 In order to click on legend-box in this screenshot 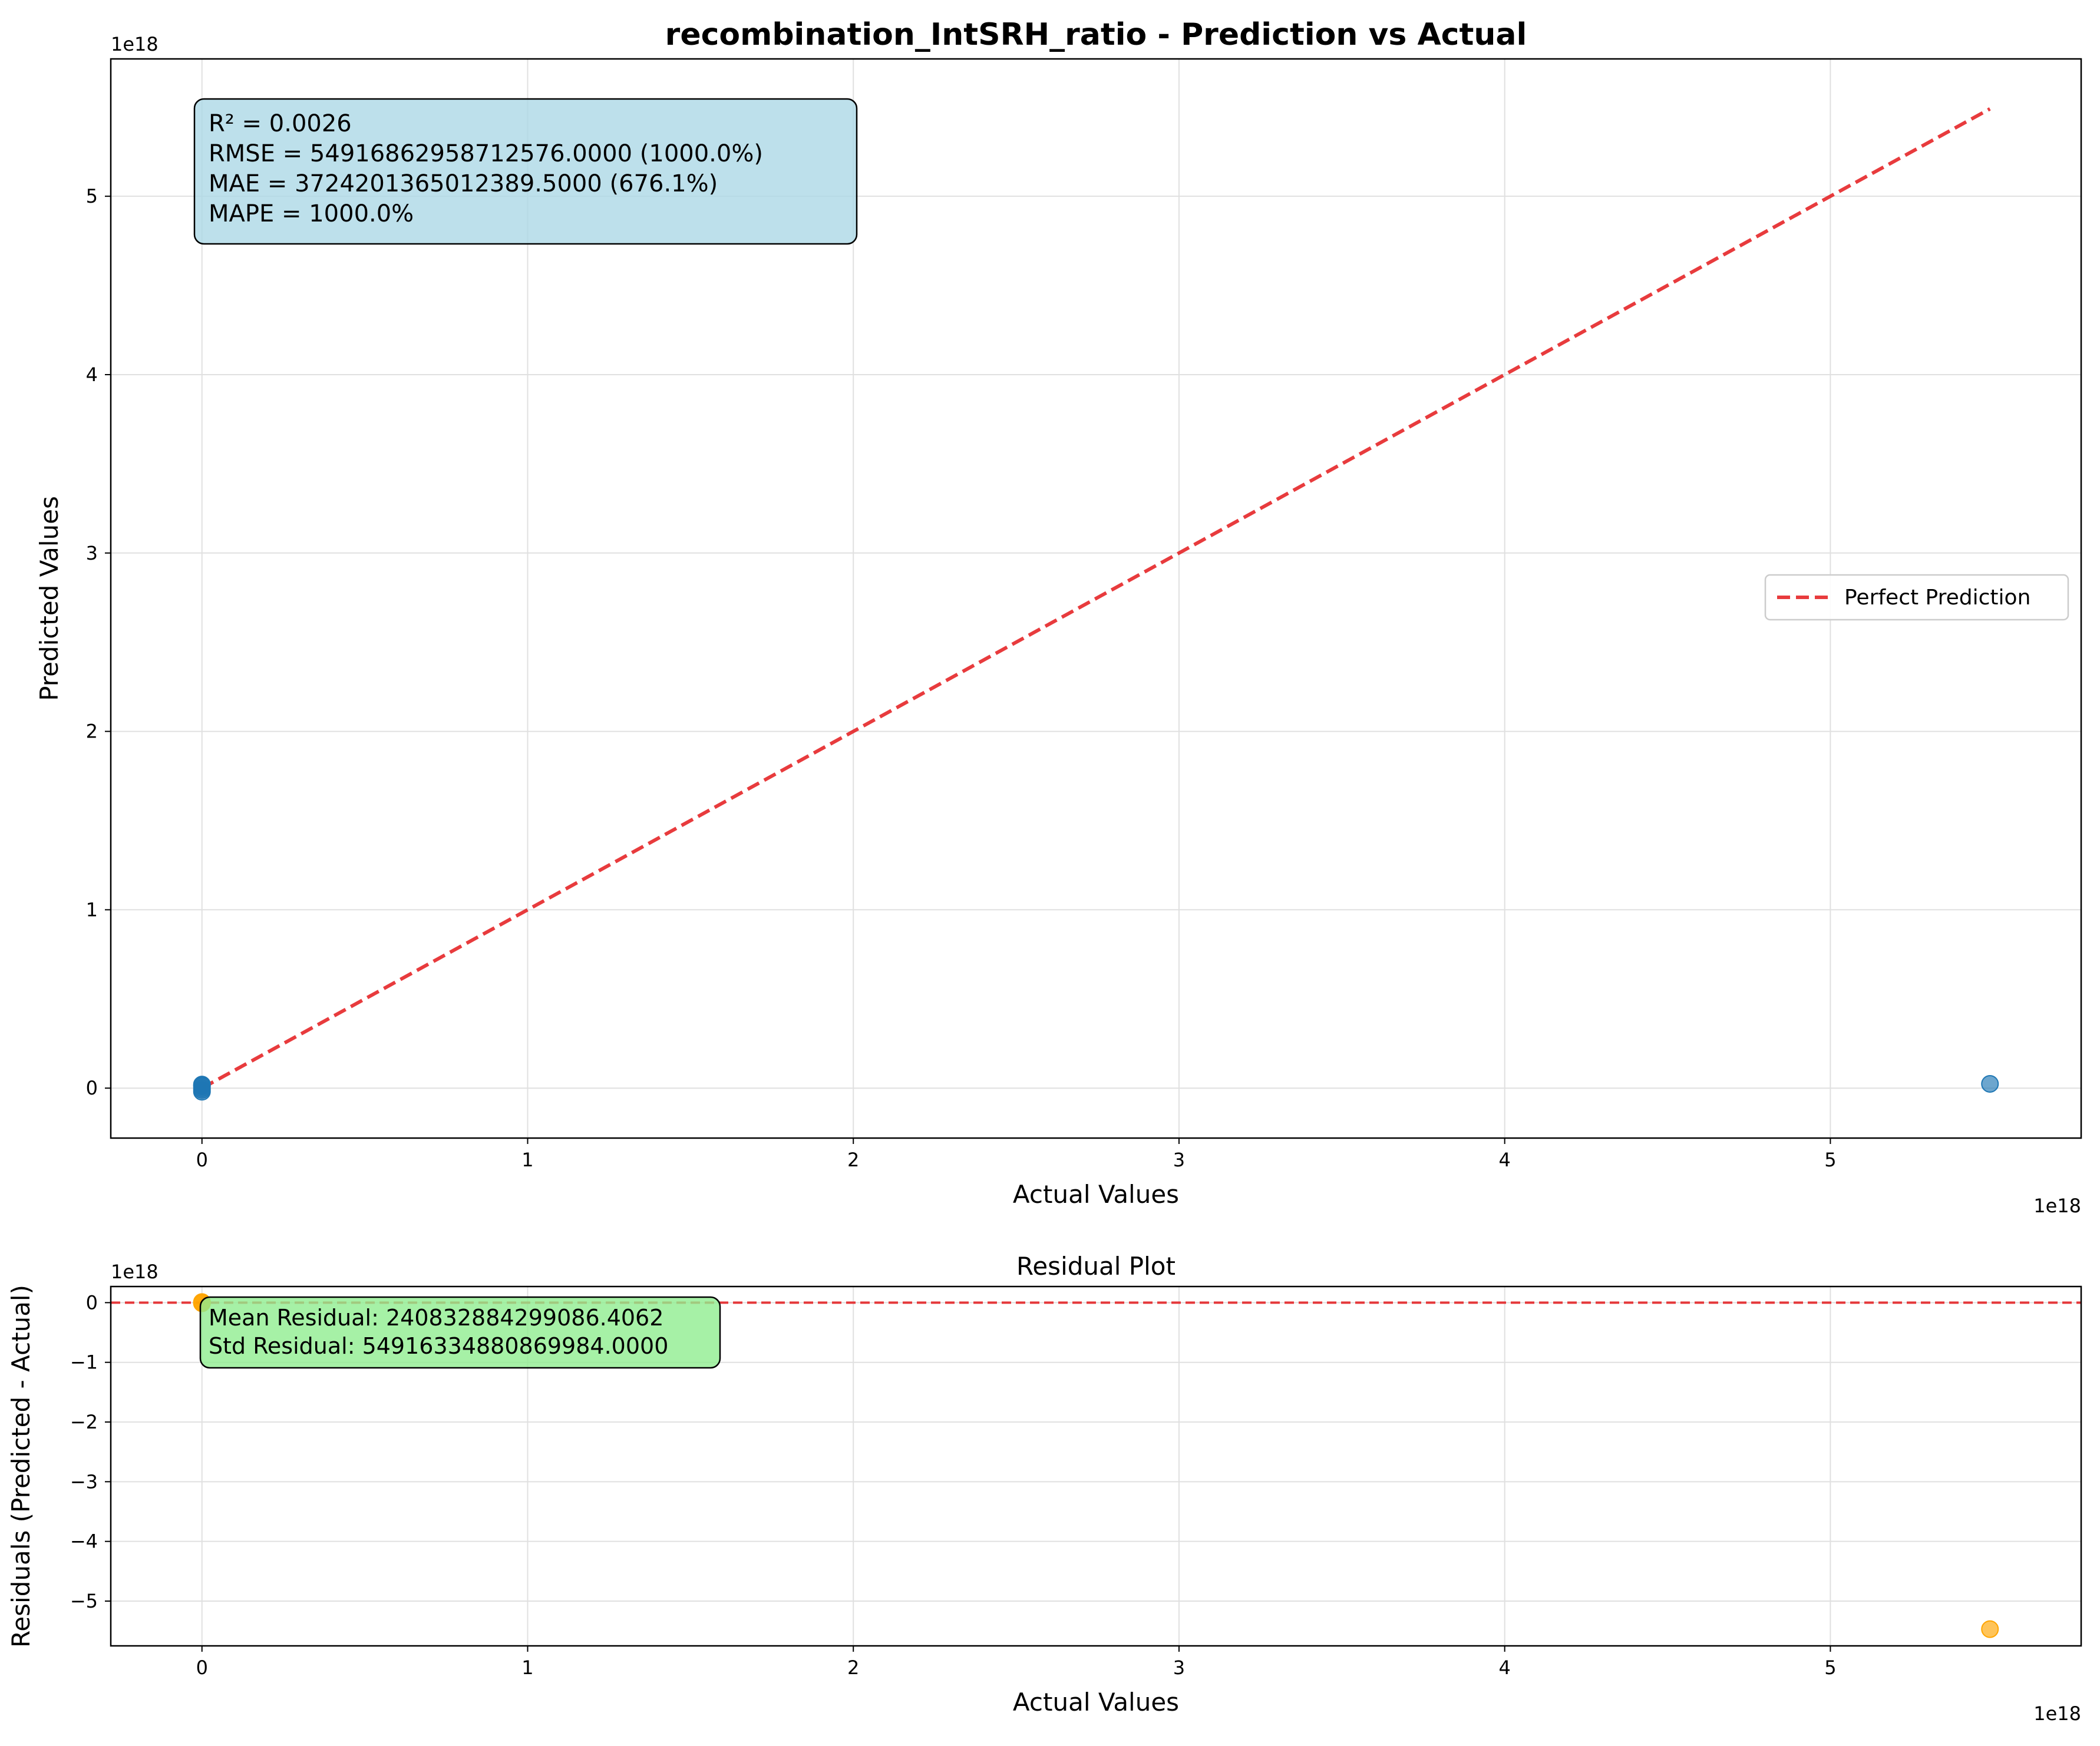, I will do `click(1916, 597)`.